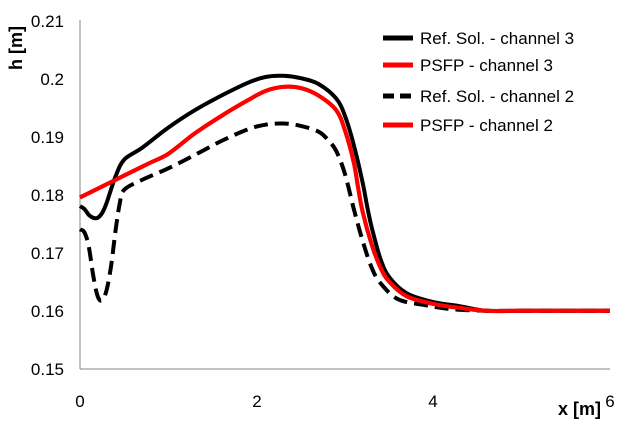 This screenshot has width=627, height=423. Describe the element at coordinates (47, 253) in the screenshot. I see `y-tick-label: 0.17` at that location.